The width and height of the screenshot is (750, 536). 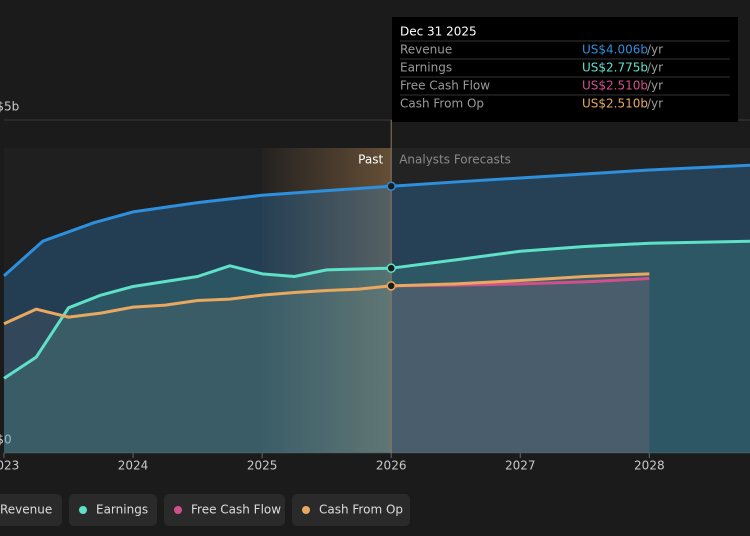 What do you see at coordinates (442, 104) in the screenshot?
I see `tooltip-label: Cash From Op` at bounding box center [442, 104].